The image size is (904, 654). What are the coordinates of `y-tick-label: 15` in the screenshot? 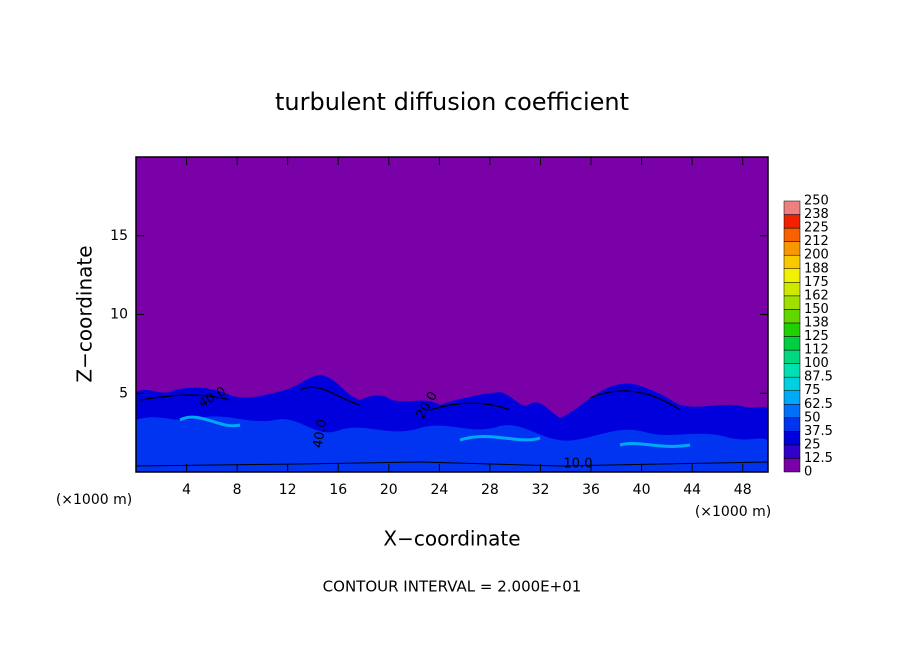 It's located at (119, 236).